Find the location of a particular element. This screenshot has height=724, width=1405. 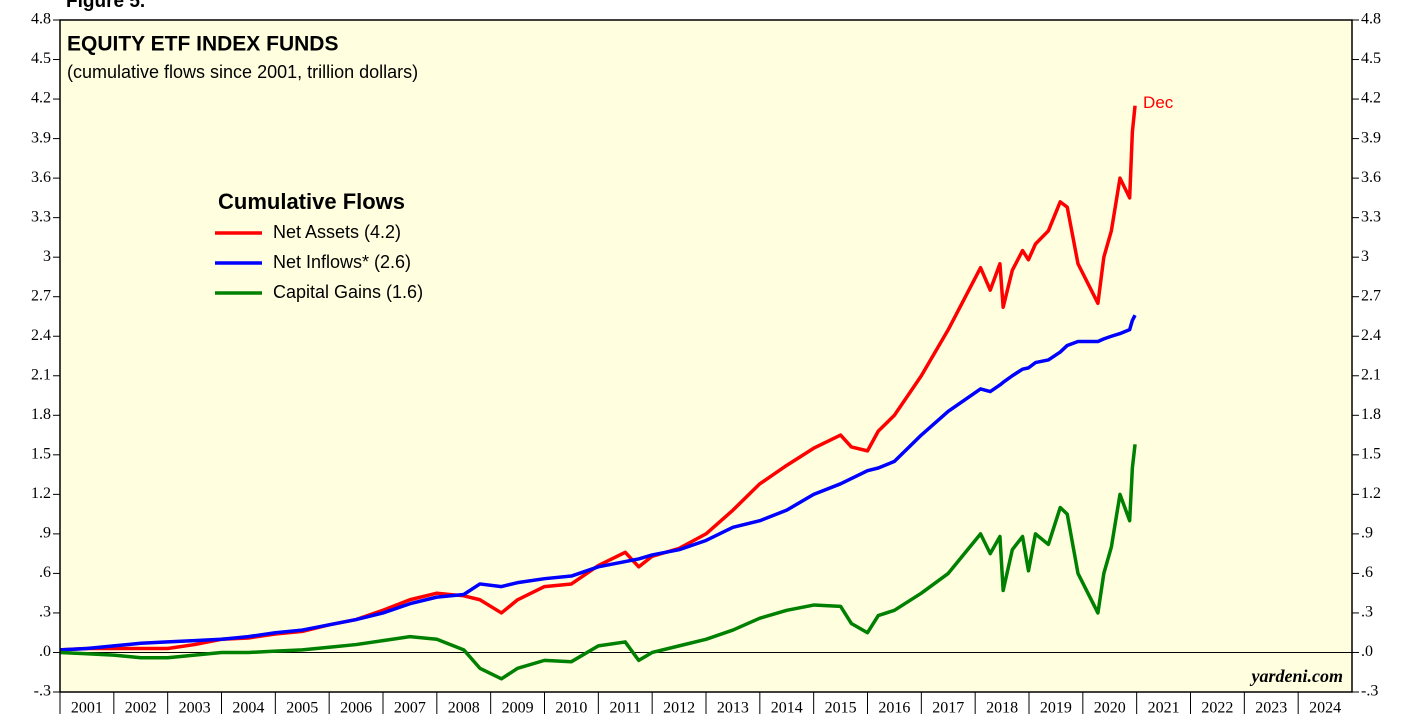

x-tick-label: 2010 is located at coordinates (571, 708).